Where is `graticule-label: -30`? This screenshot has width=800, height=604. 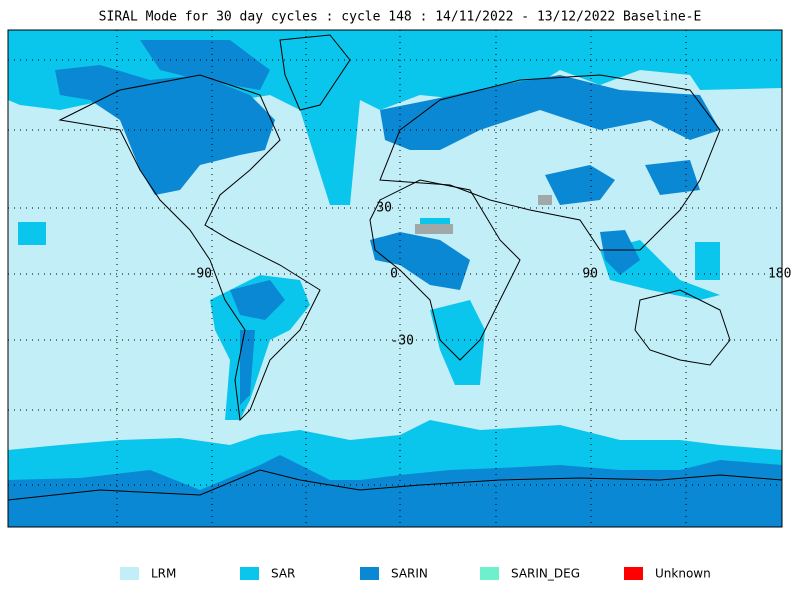
graticule-label: -30 is located at coordinates (402, 341).